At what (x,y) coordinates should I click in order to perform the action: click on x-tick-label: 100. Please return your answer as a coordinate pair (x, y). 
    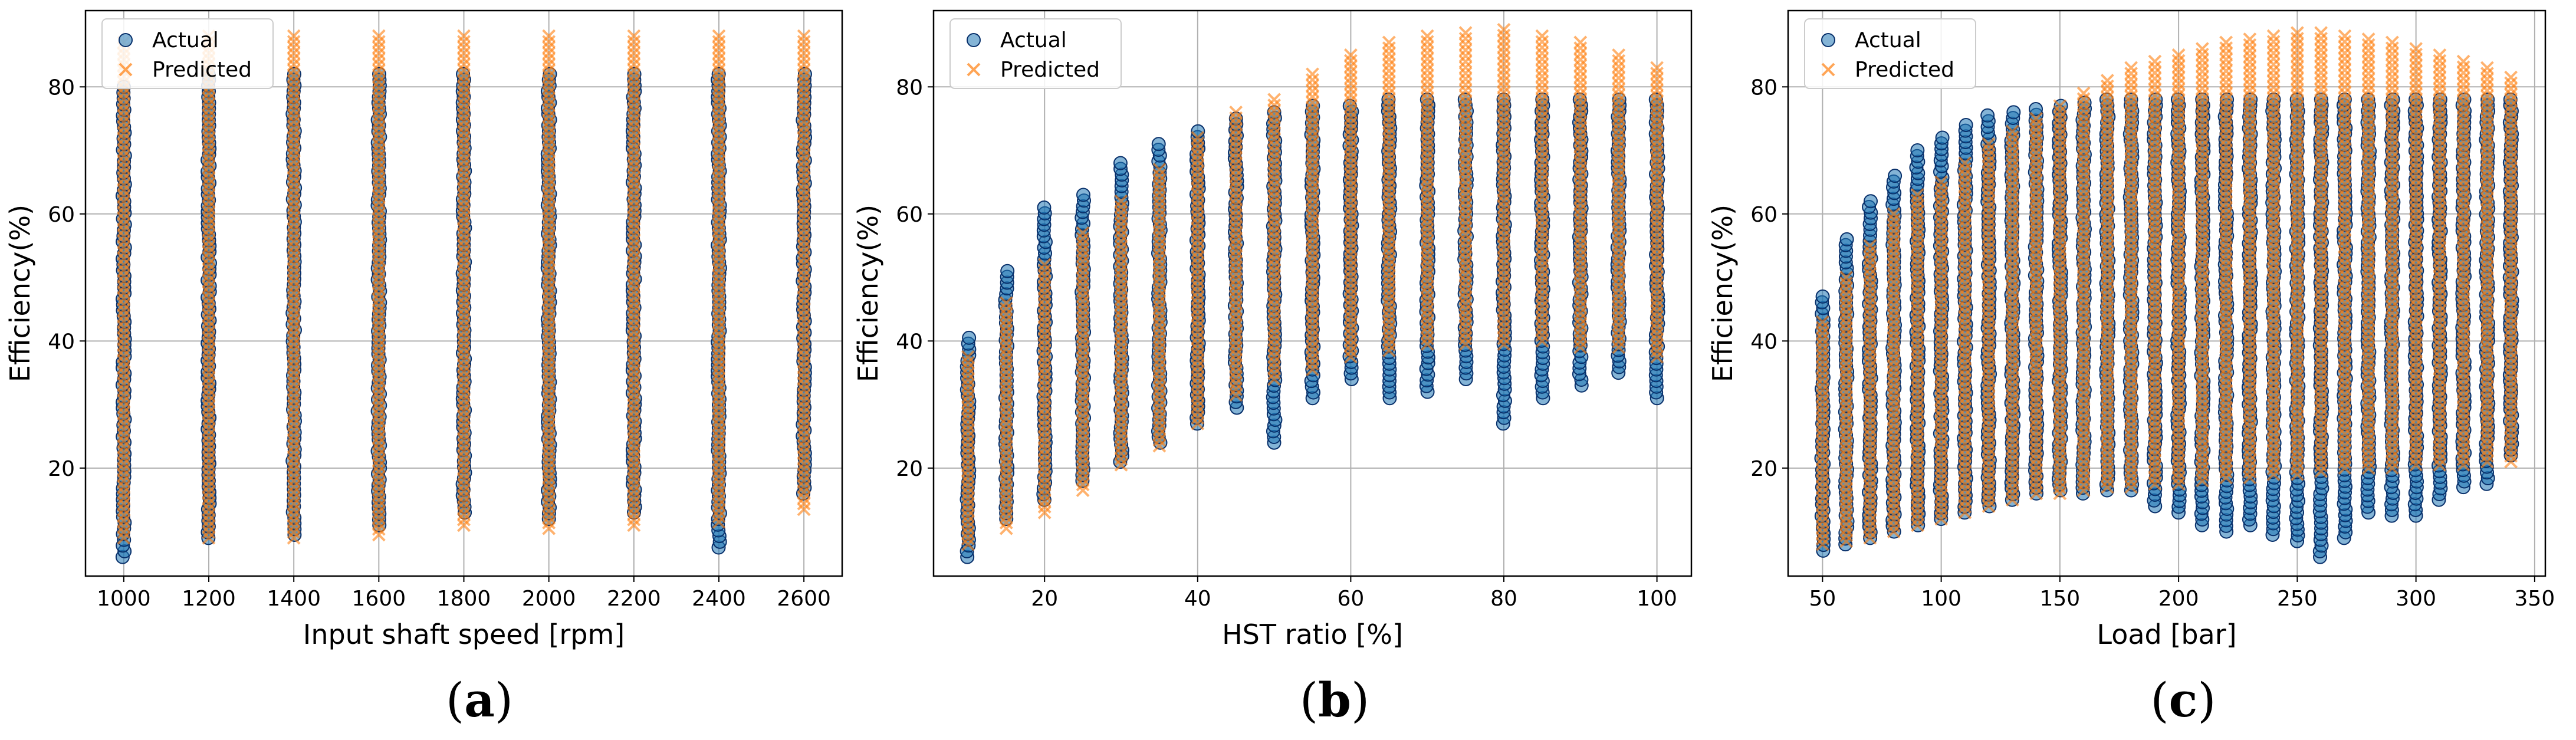
    Looking at the image, I should click on (1657, 599).